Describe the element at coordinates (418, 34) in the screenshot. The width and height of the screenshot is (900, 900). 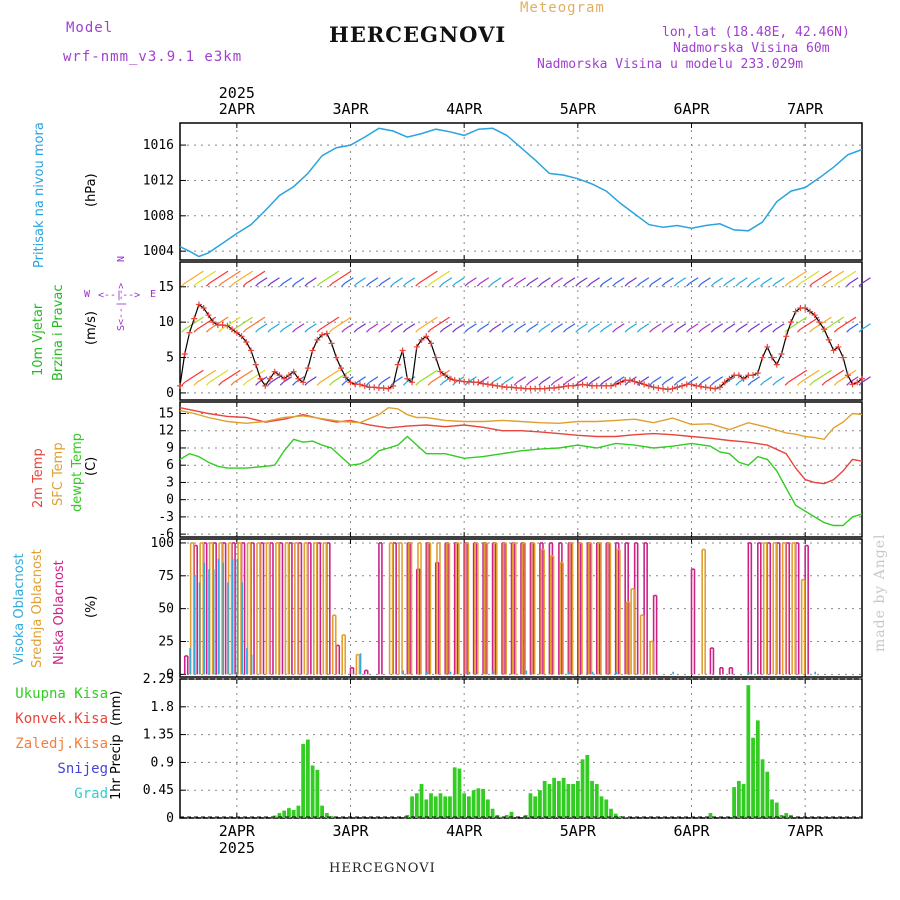
I see `station-title: HERCEGNOVI` at that location.